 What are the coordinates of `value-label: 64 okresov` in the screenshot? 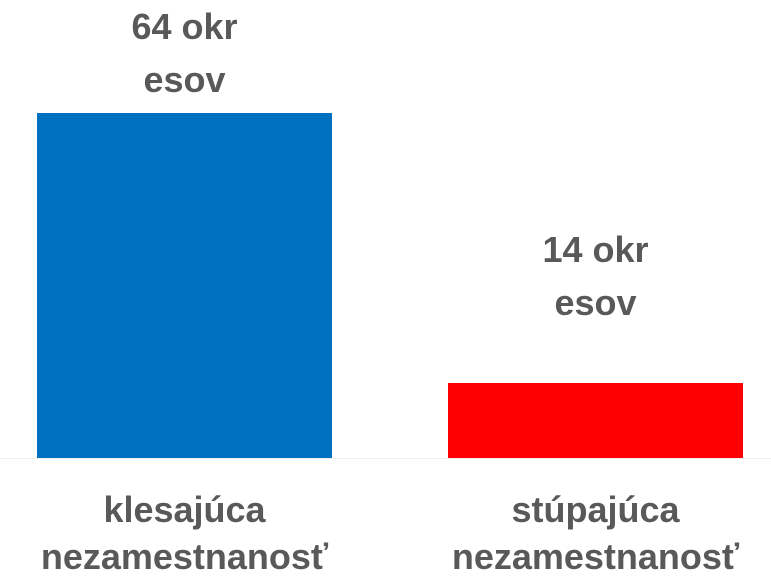 It's located at (185, 53).